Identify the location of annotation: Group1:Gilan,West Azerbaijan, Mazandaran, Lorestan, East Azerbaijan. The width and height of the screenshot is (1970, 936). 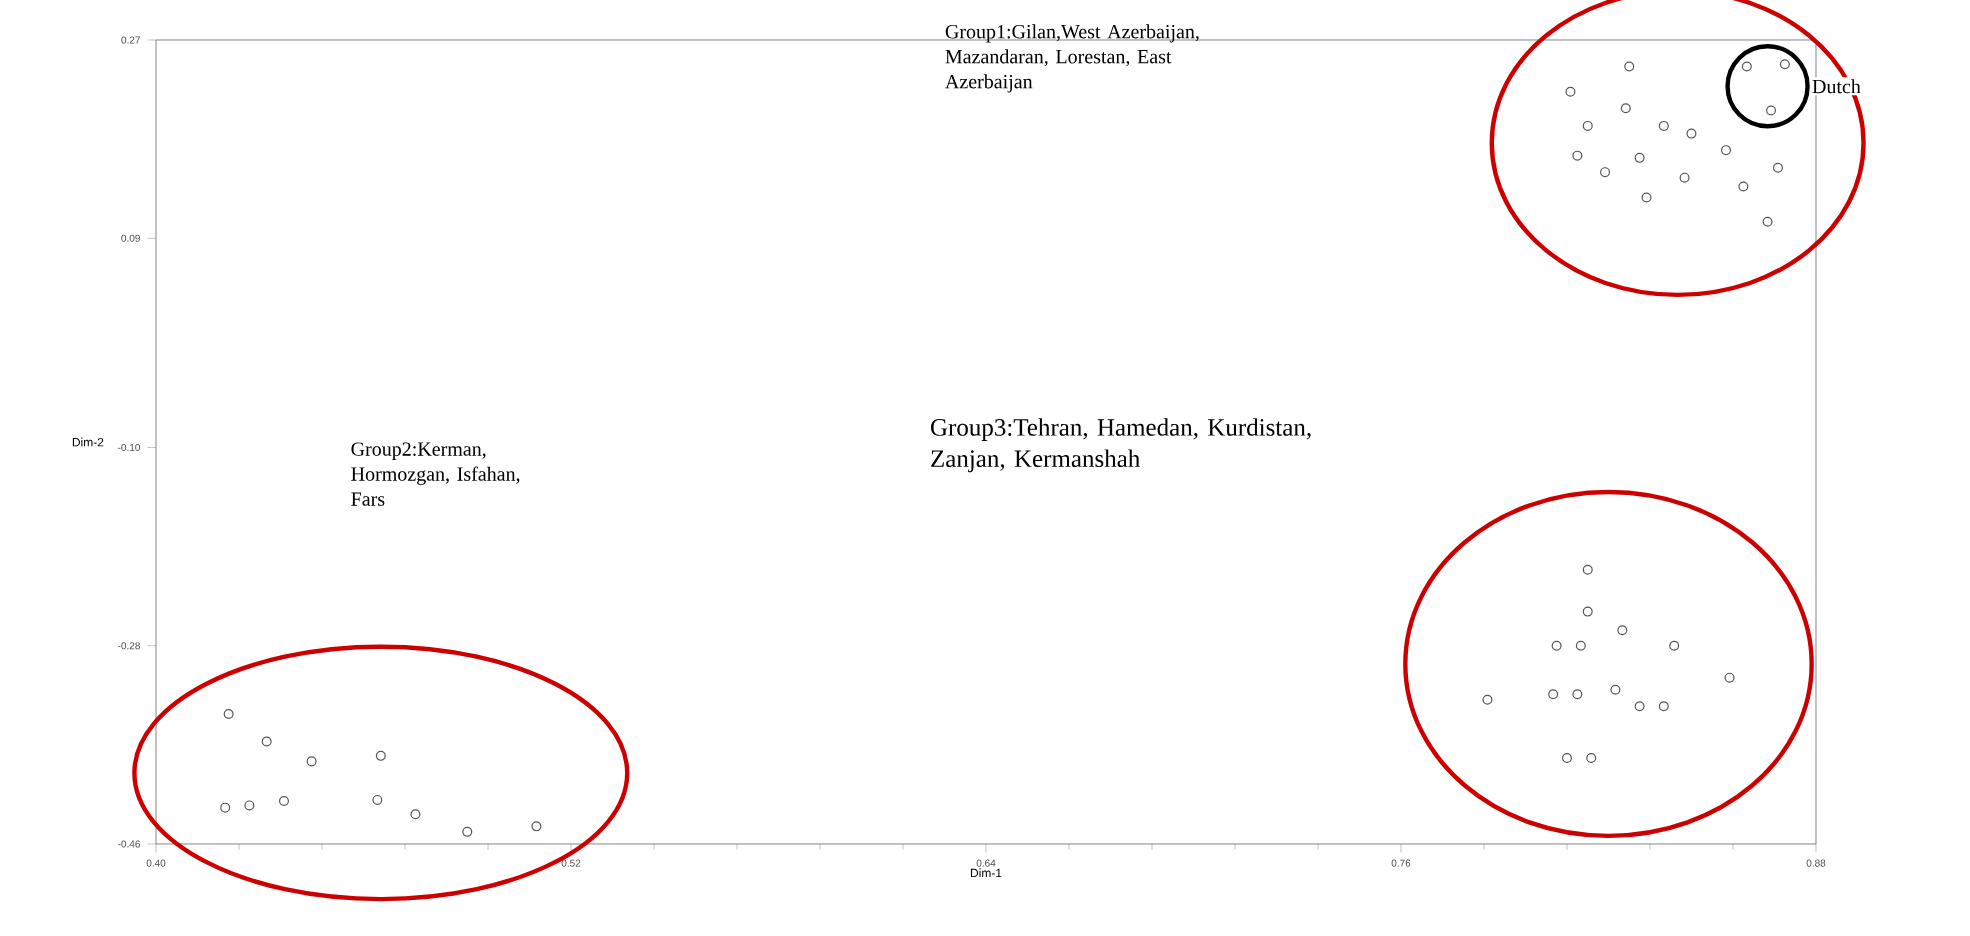
(1072, 58).